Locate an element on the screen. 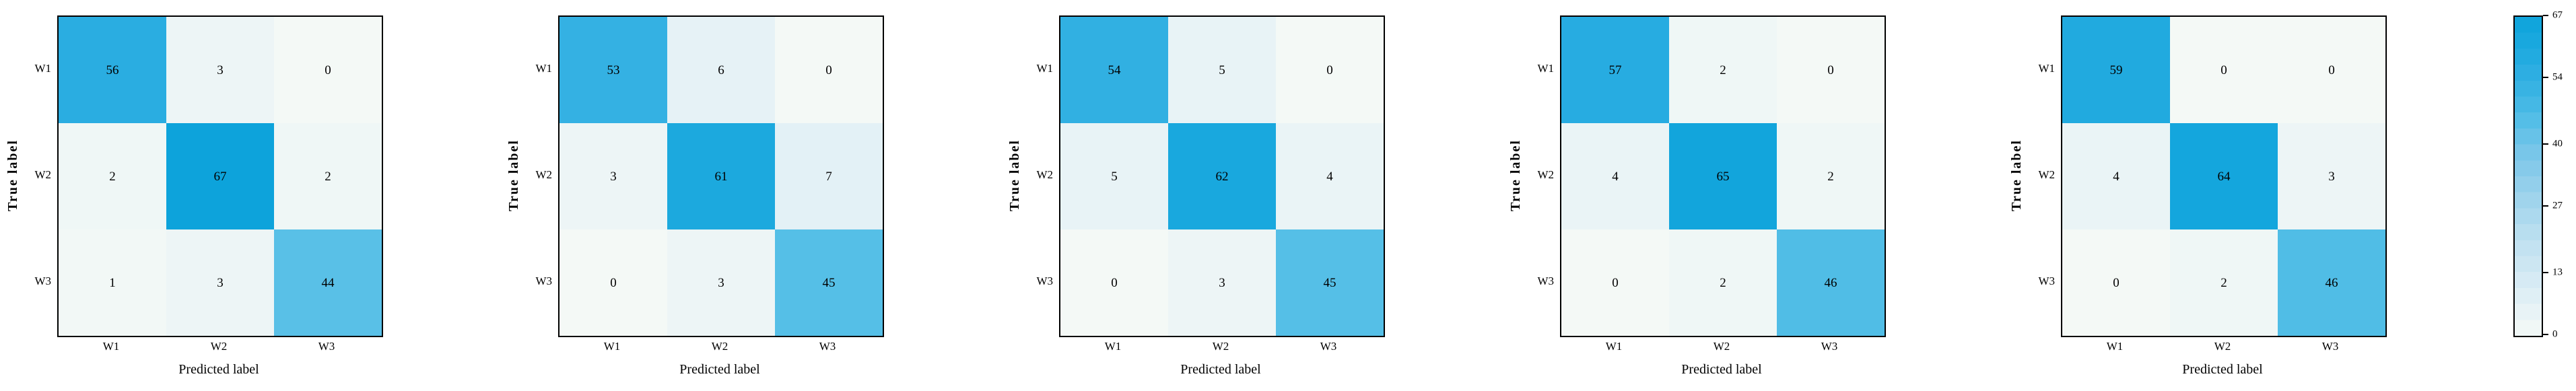 The image size is (2576, 391). heatmap-cell-r2c1: 5 is located at coordinates (1114, 176).